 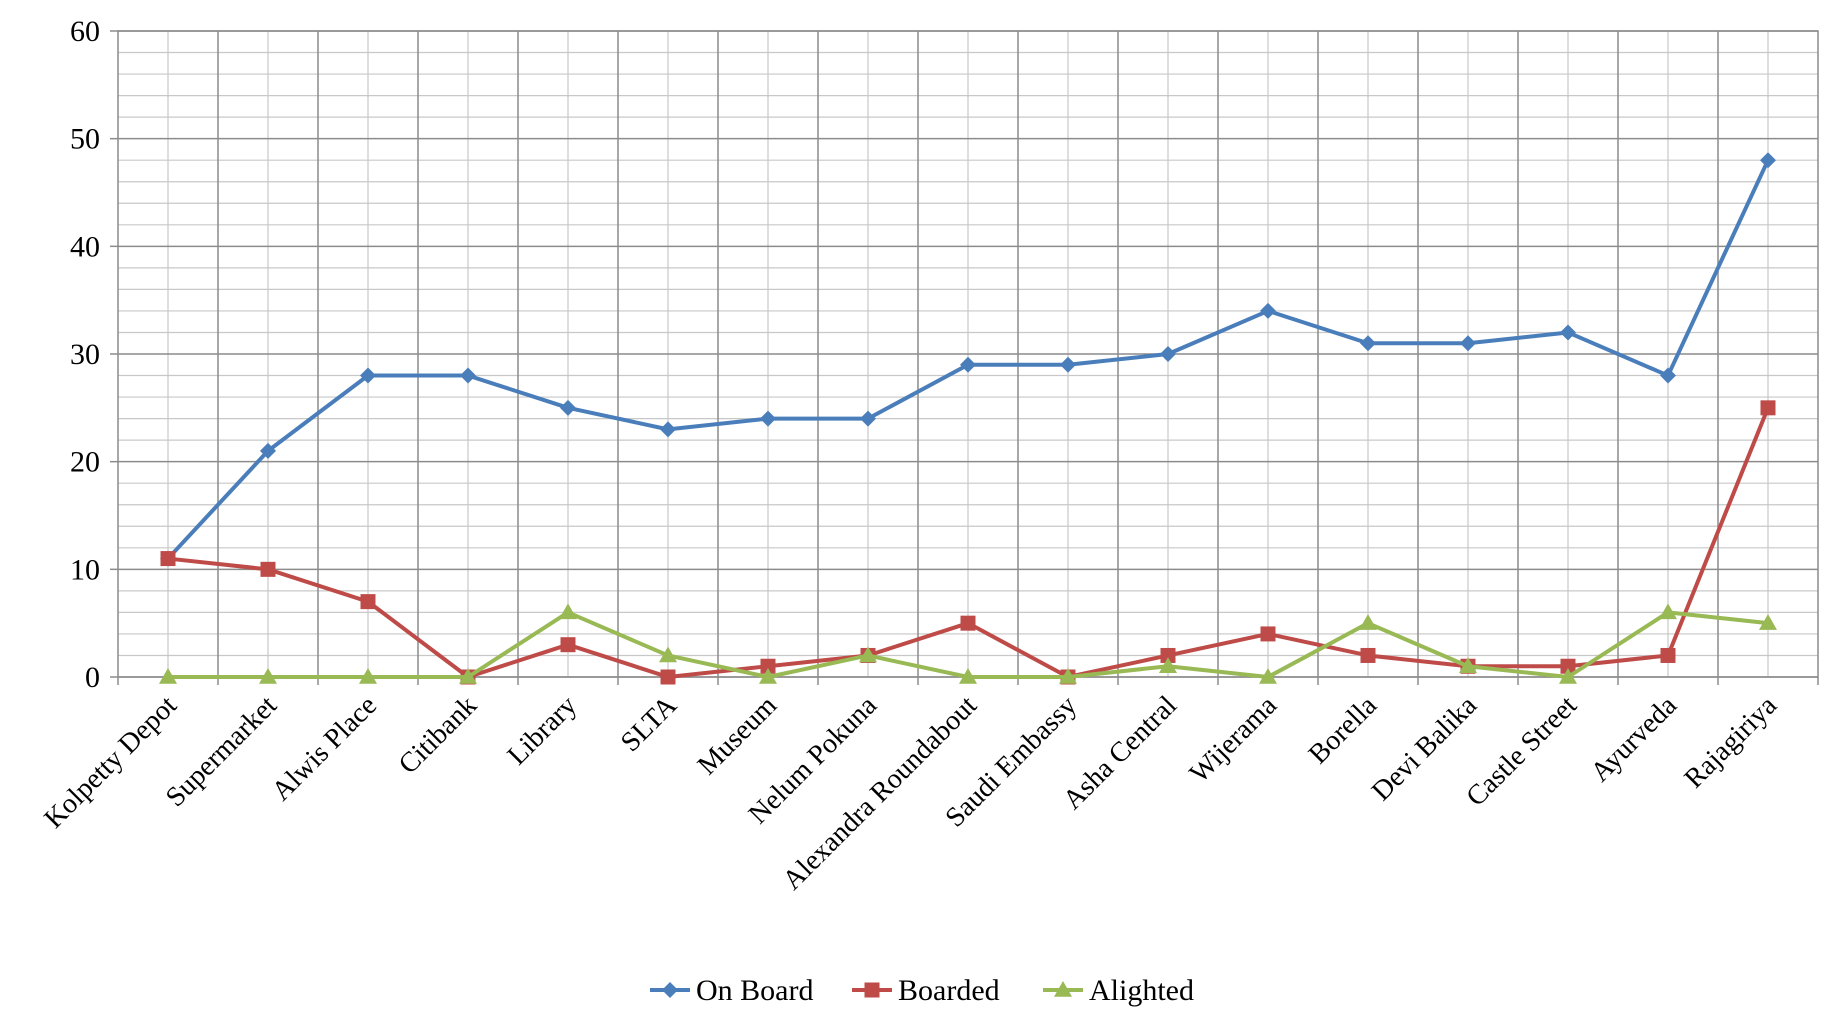 What do you see at coordinates (880, 793) in the screenshot?
I see `x-tick-label: Alexandra Roundabout` at bounding box center [880, 793].